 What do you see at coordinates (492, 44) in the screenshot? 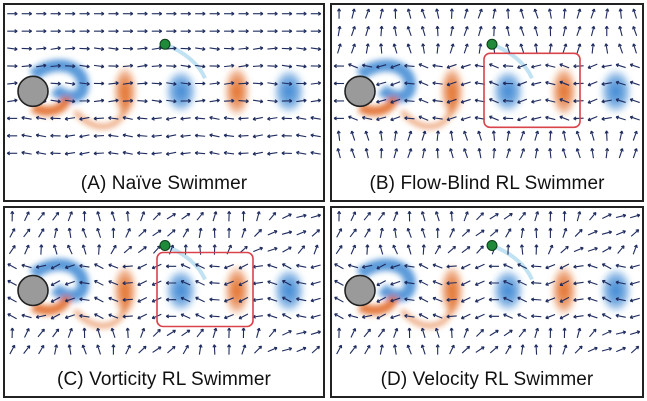
I see `swimmer-dot` at bounding box center [492, 44].